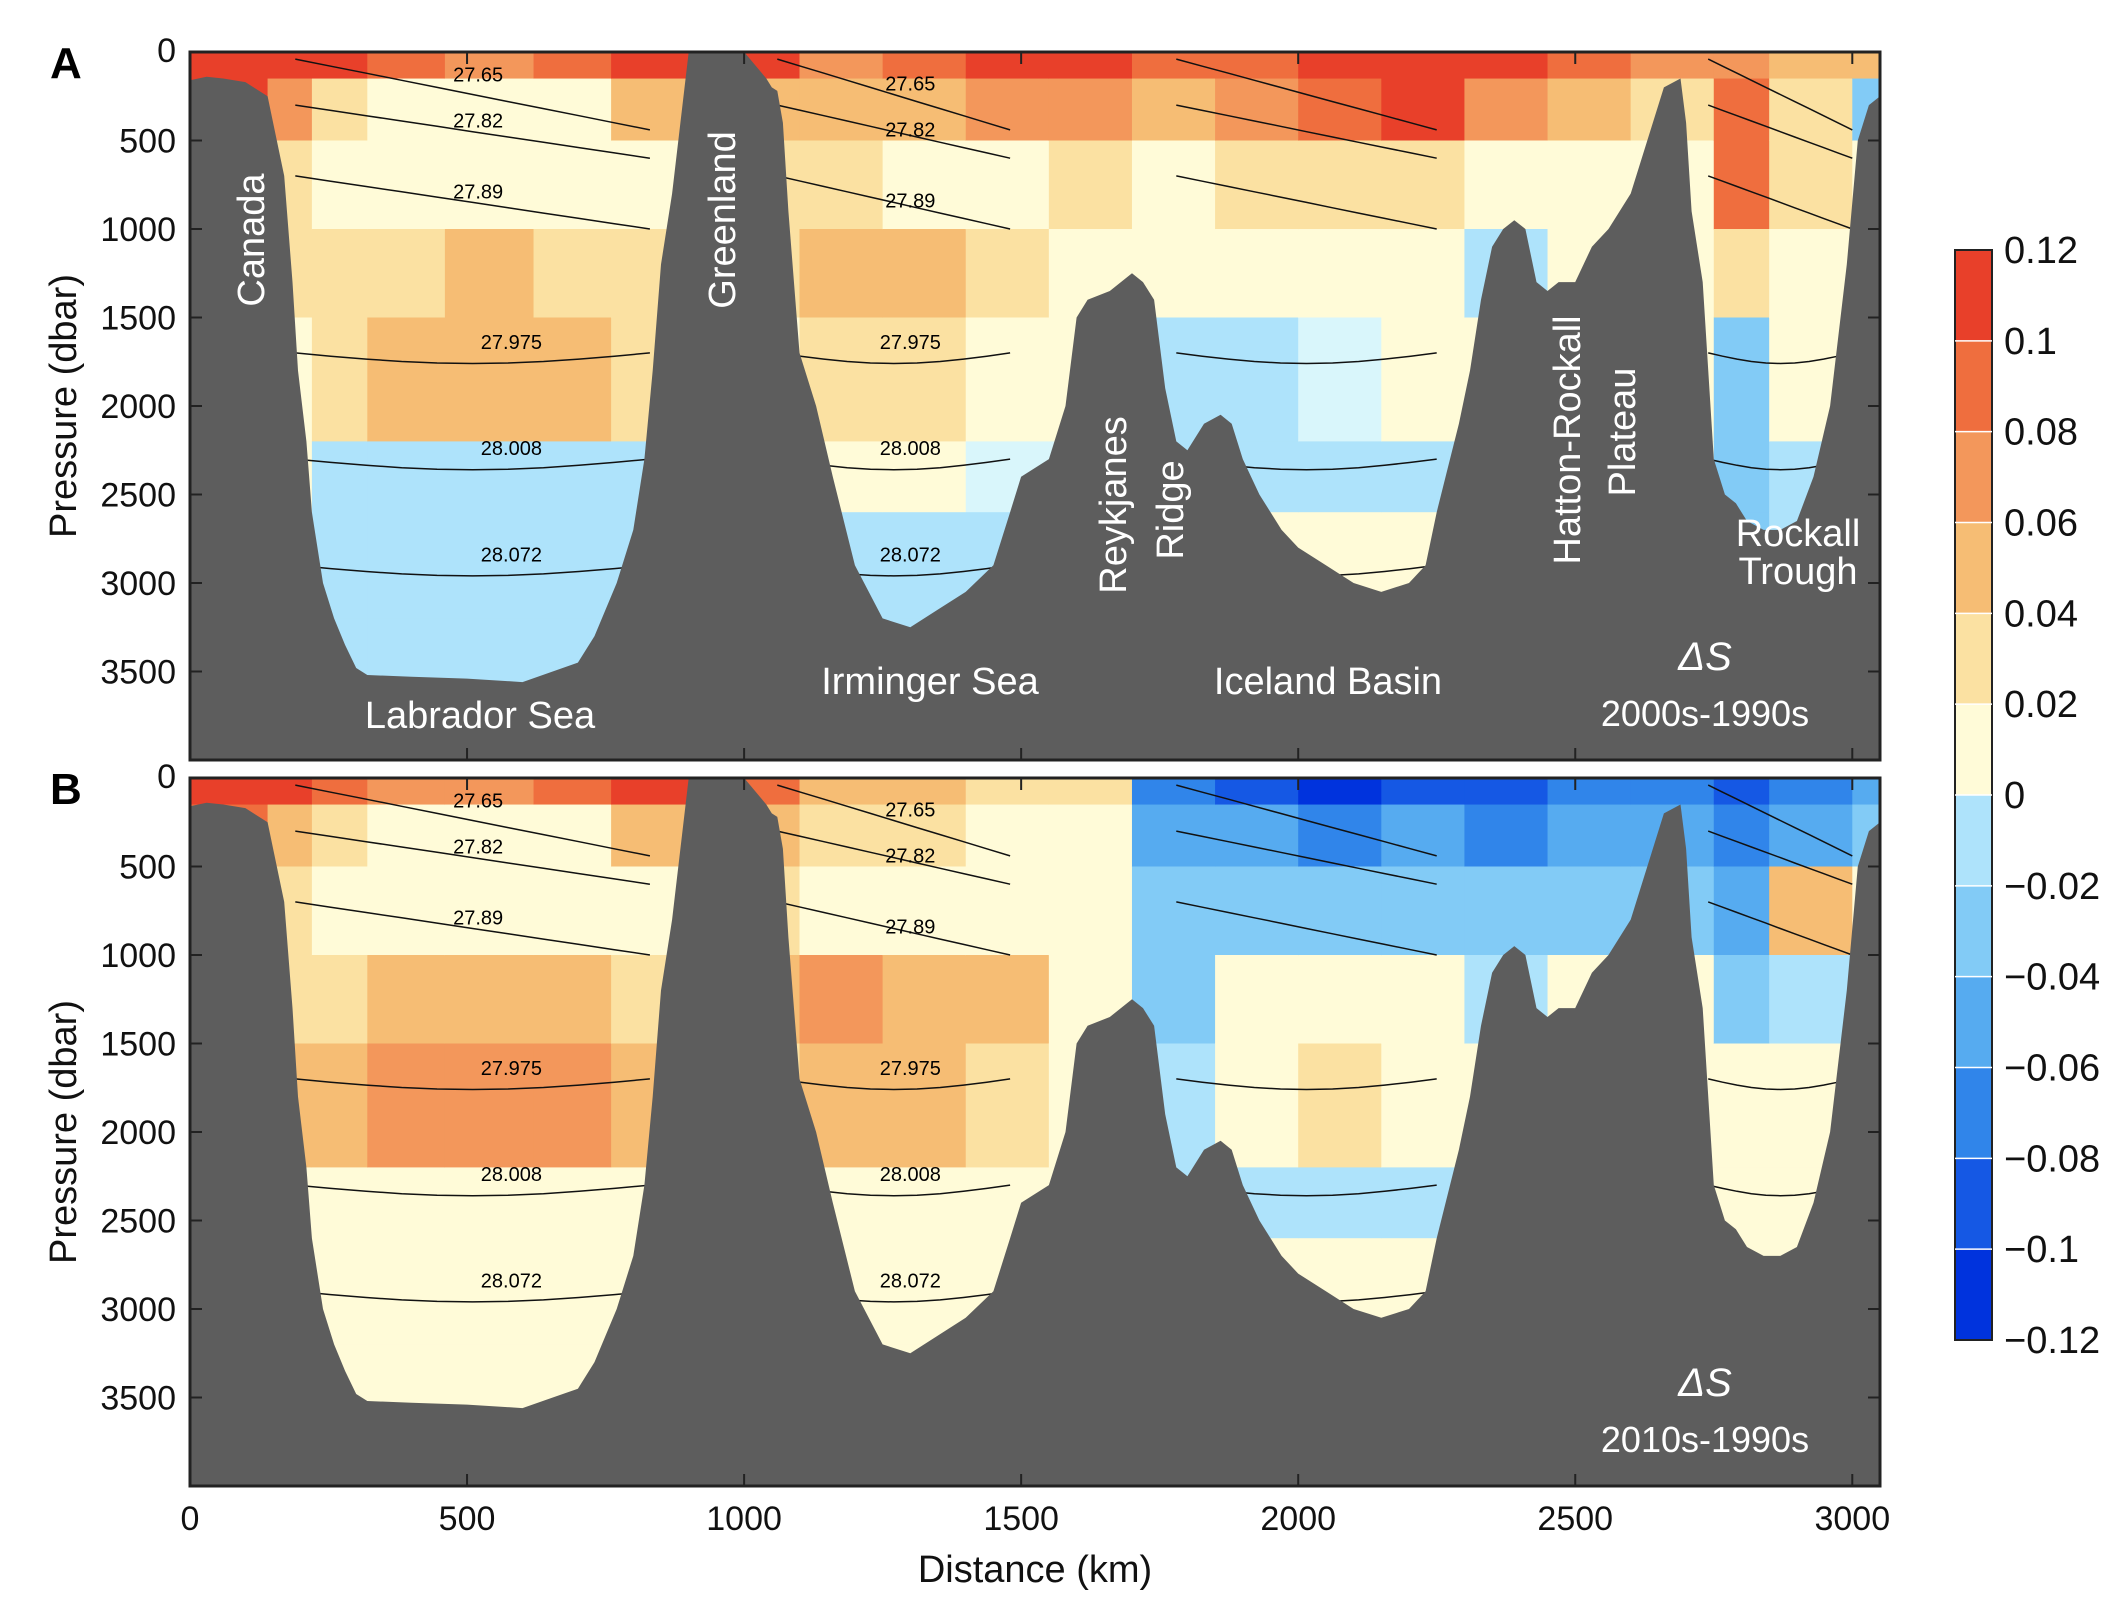  I want to click on colorbar-tick-label: −0.04, so click(2052, 978).